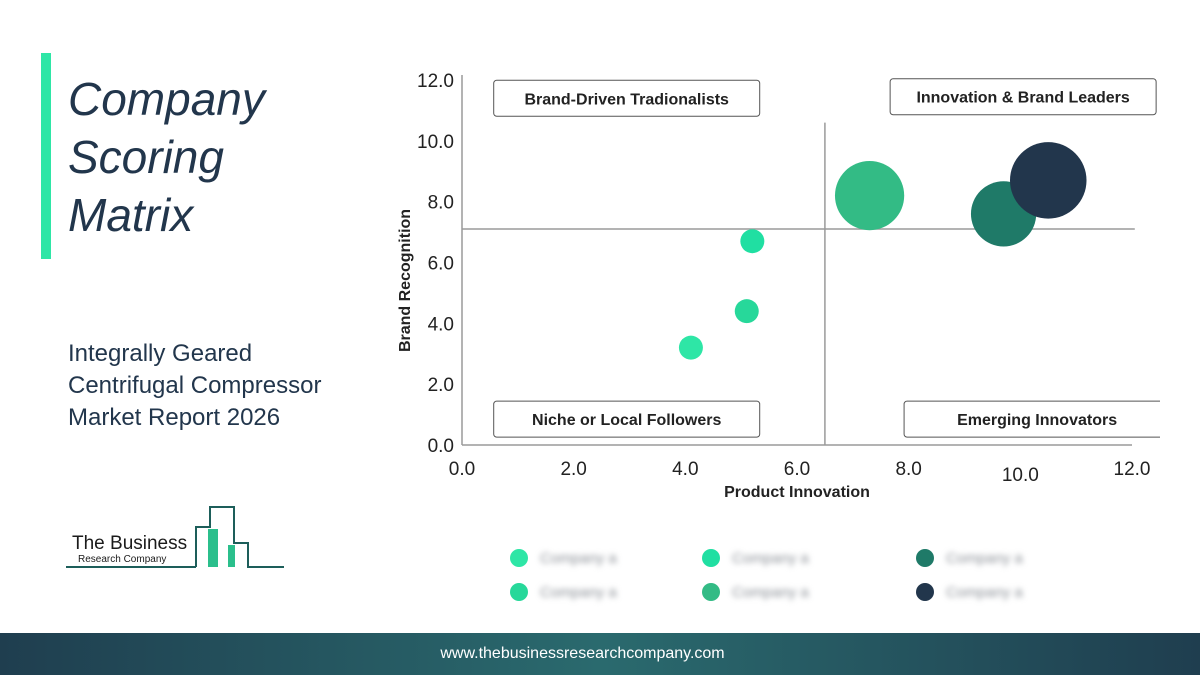 The image size is (1200, 675). Describe the element at coordinates (582, 653) in the screenshot. I see `footer-url-link: www.thebusinessresearchcompany.com` at that location.